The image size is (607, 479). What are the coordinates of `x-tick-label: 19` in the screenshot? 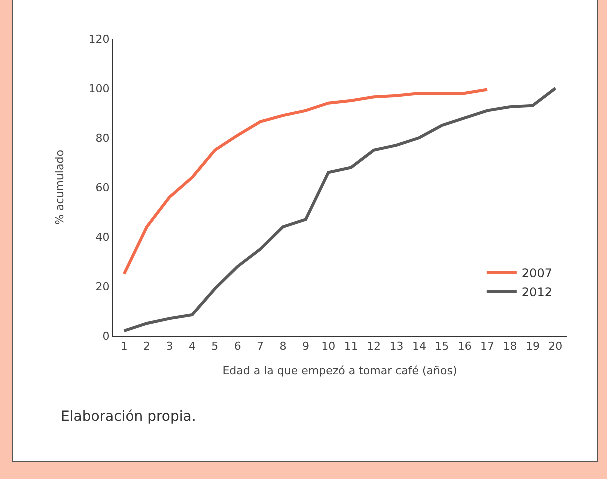 It's located at (533, 347).